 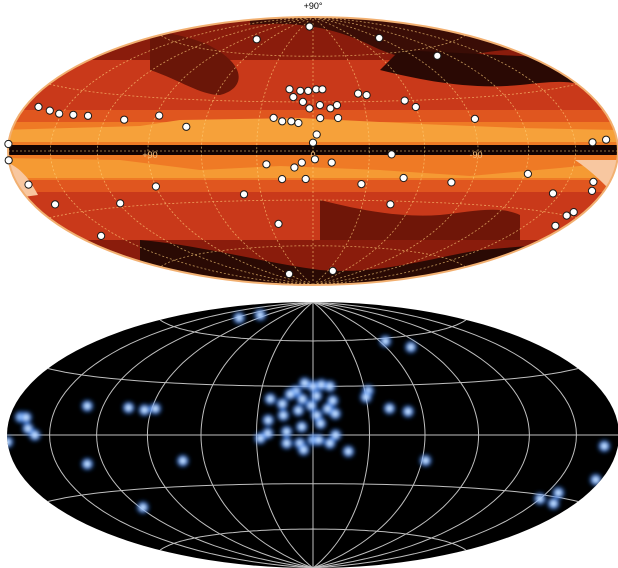 What do you see at coordinates (313, 130) in the screenshot?
I see `plane-band-bright-north` at bounding box center [313, 130].